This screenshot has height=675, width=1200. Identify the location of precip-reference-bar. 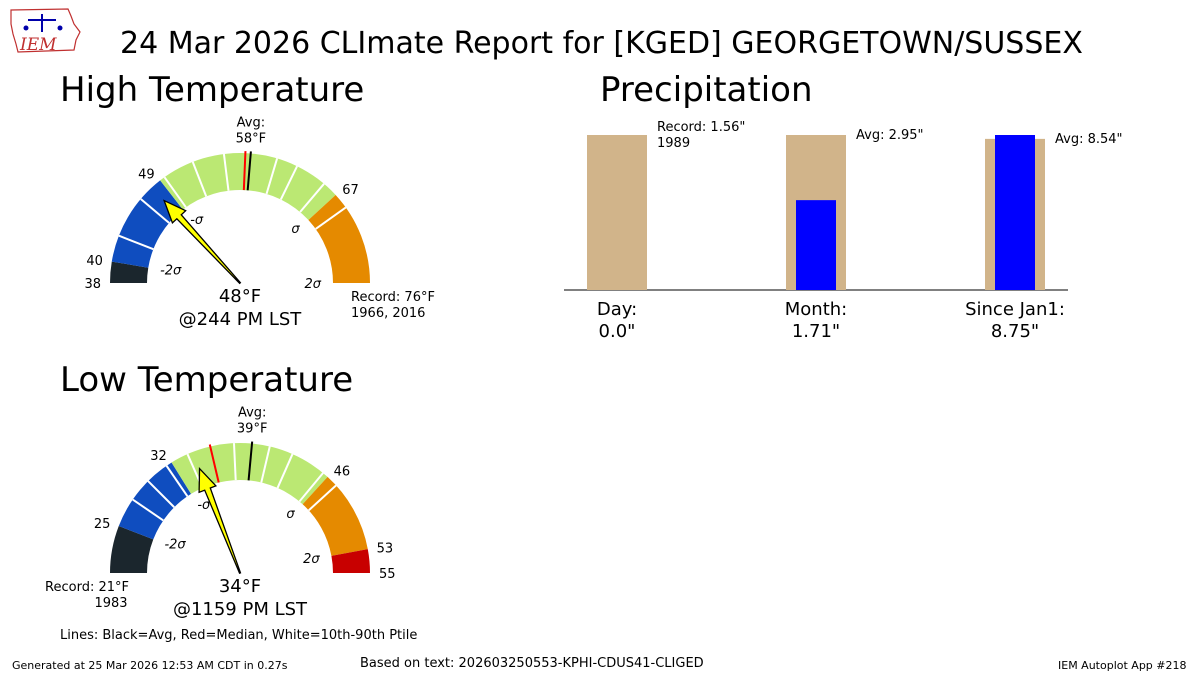
(617, 212).